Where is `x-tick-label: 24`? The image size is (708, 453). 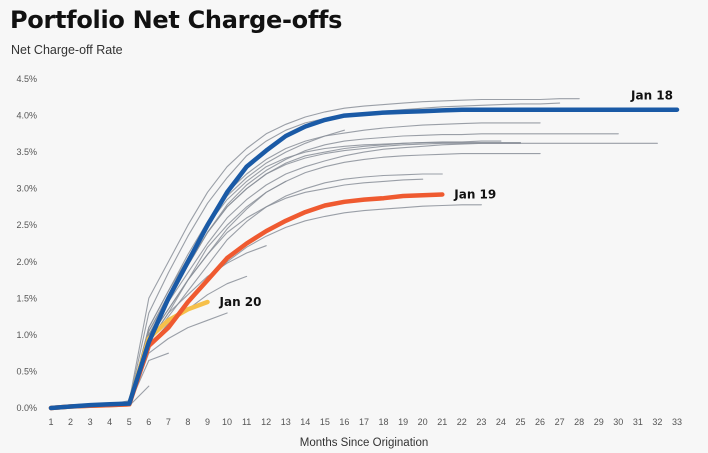 x-tick-label: 24 is located at coordinates (501, 422).